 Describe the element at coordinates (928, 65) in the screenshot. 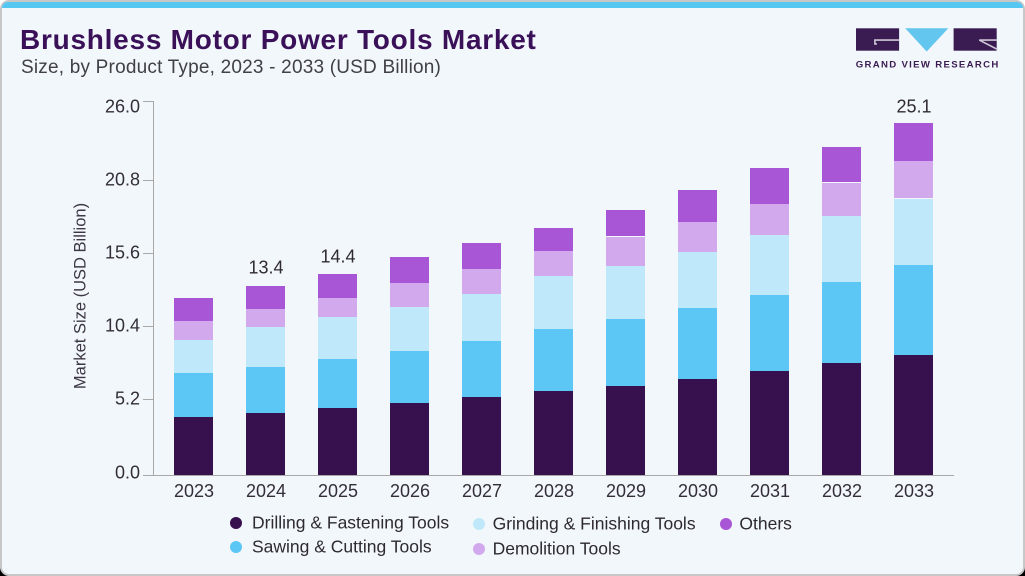

I see `svg-text: GRAND VIEW RESEARCH` at that location.